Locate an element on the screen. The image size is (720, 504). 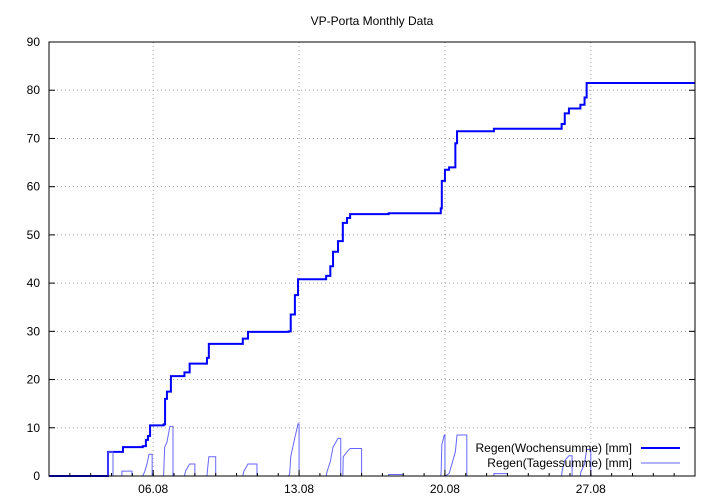
y-tick-label: 60 is located at coordinates (34, 187).